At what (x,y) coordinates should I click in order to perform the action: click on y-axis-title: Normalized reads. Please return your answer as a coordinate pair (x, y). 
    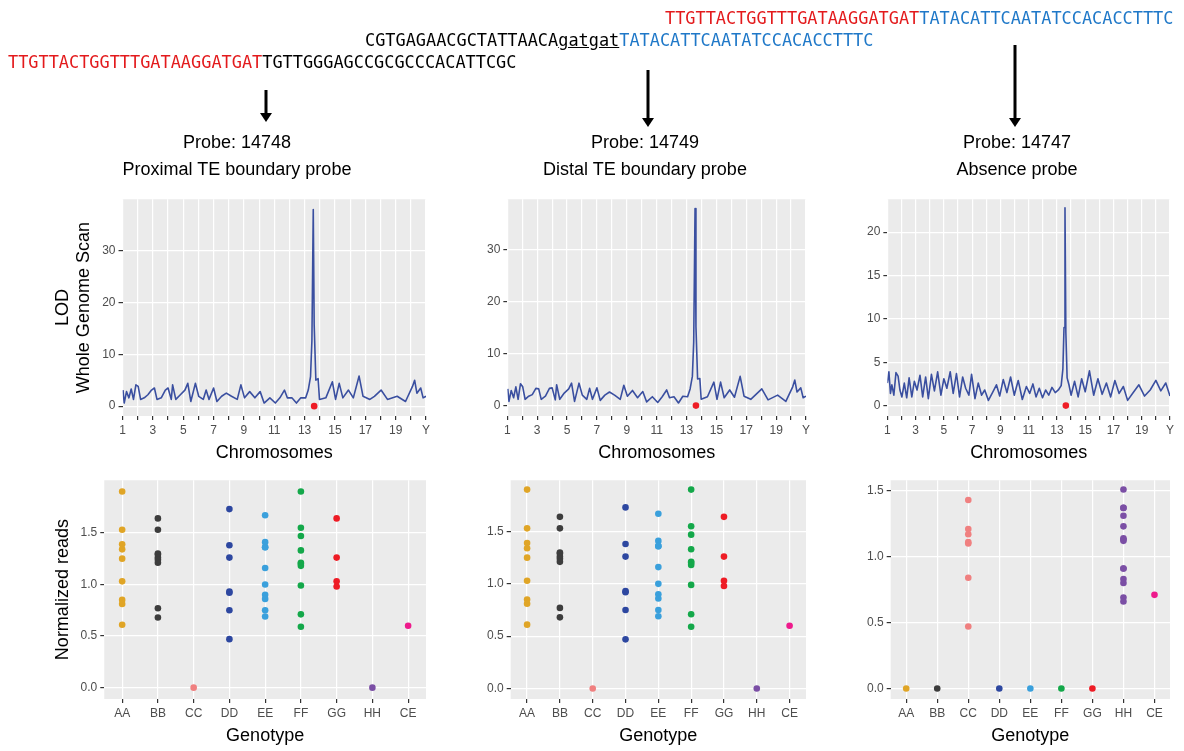
    Looking at the image, I should click on (61, 590).